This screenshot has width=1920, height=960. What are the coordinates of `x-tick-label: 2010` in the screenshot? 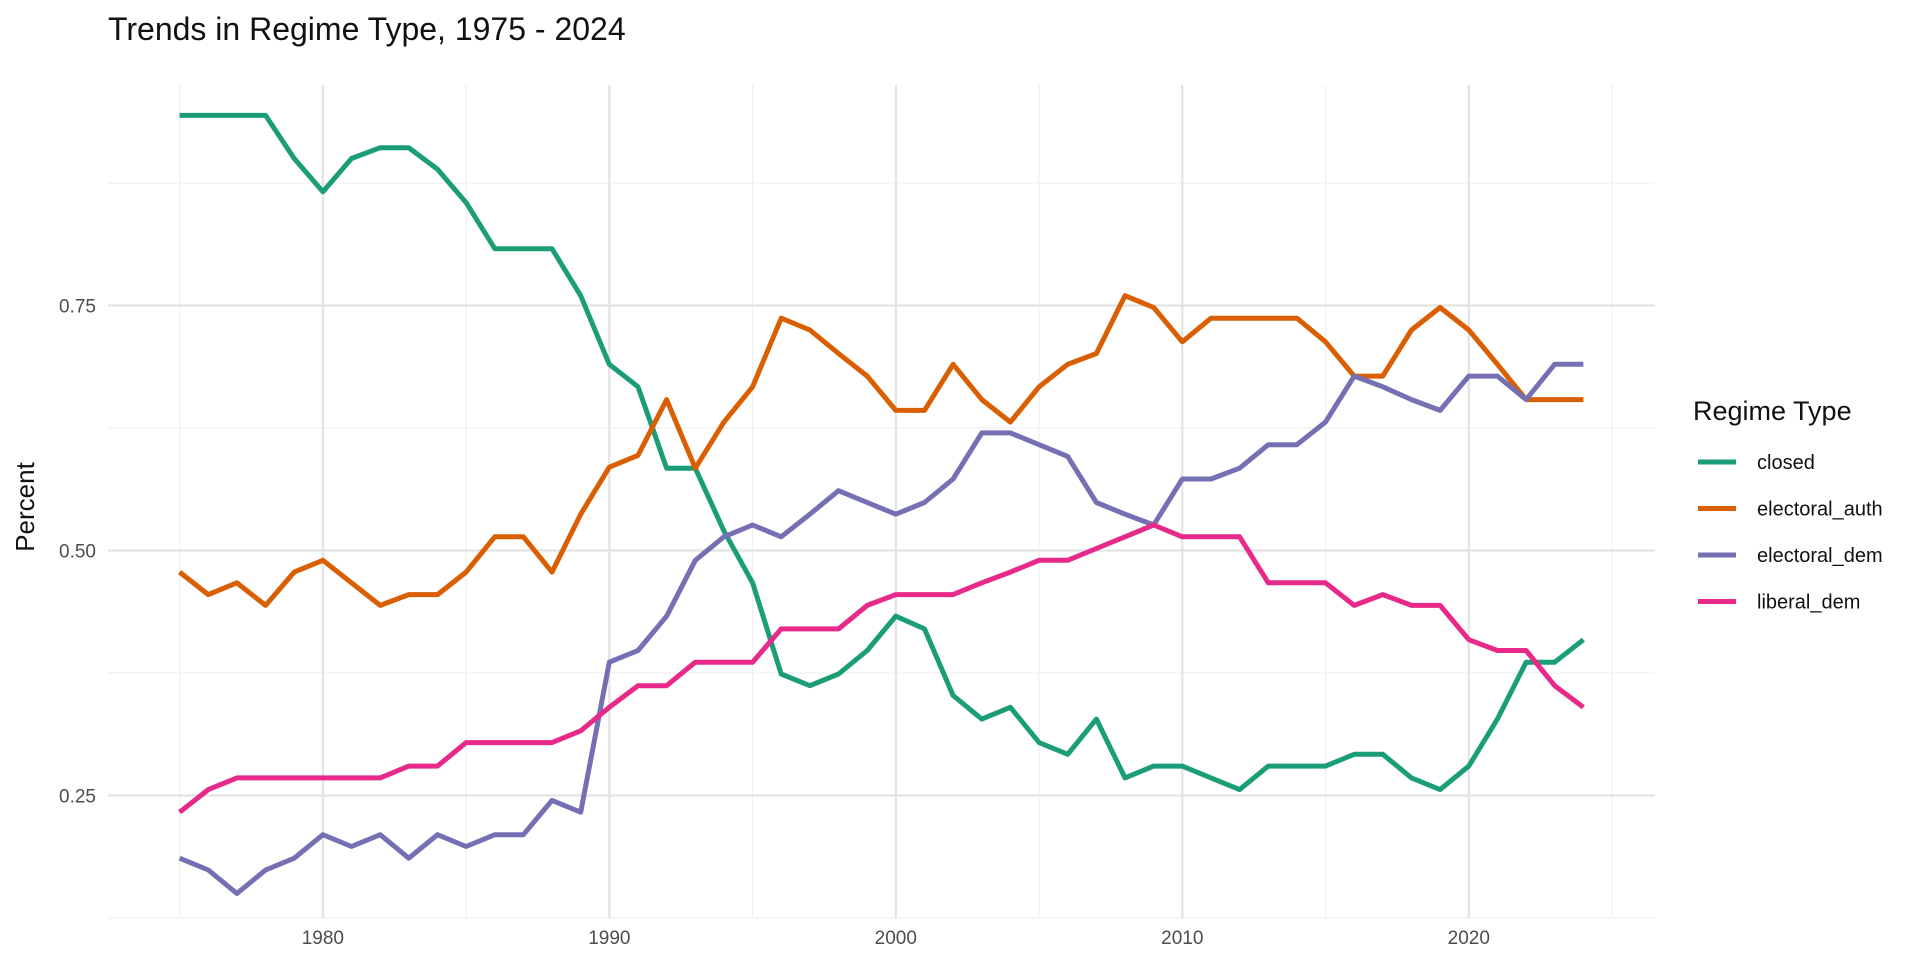 It's located at (1182, 938).